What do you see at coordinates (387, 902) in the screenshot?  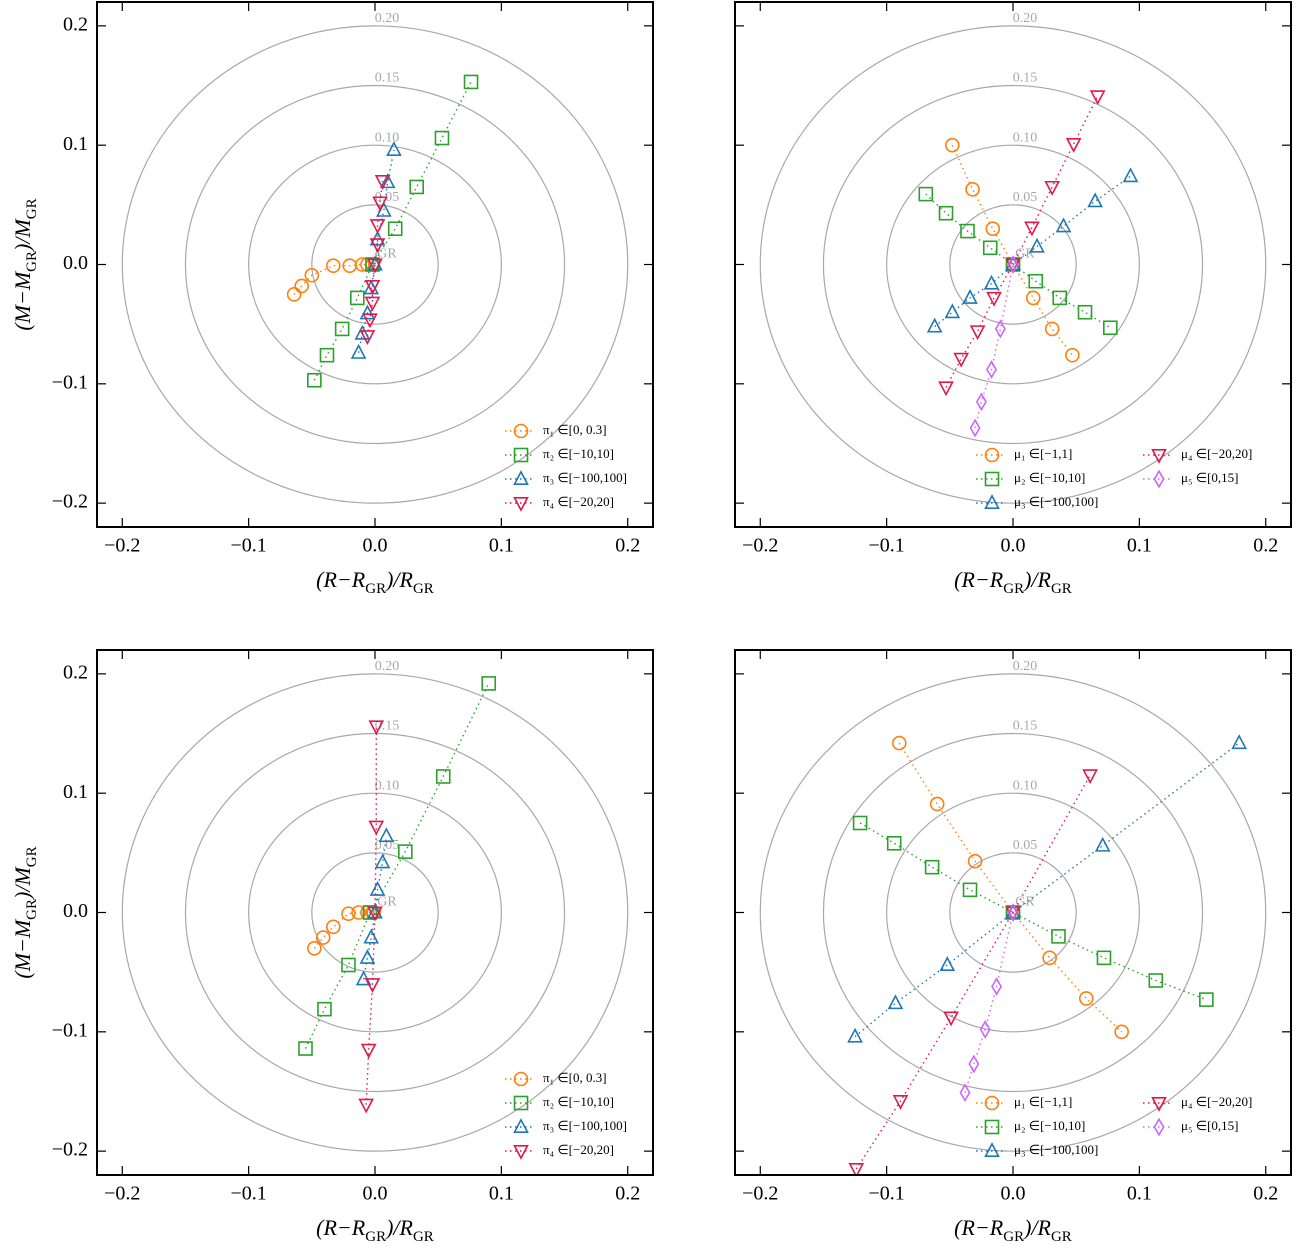 I see `center-label: GR` at bounding box center [387, 902].